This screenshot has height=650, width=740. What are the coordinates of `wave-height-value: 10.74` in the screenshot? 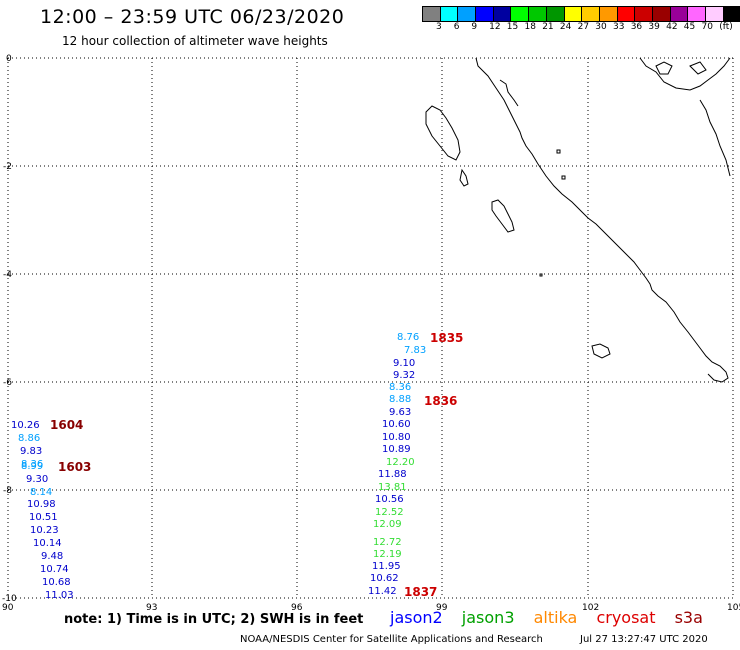 It's located at (54, 569).